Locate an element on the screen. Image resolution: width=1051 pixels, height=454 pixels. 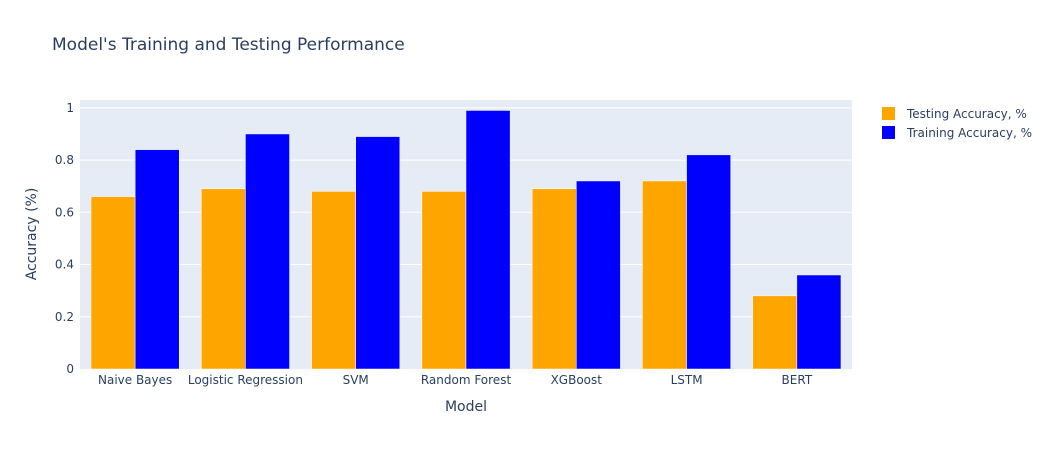
y-axis-title: Accuracy (%) is located at coordinates (32, 234).